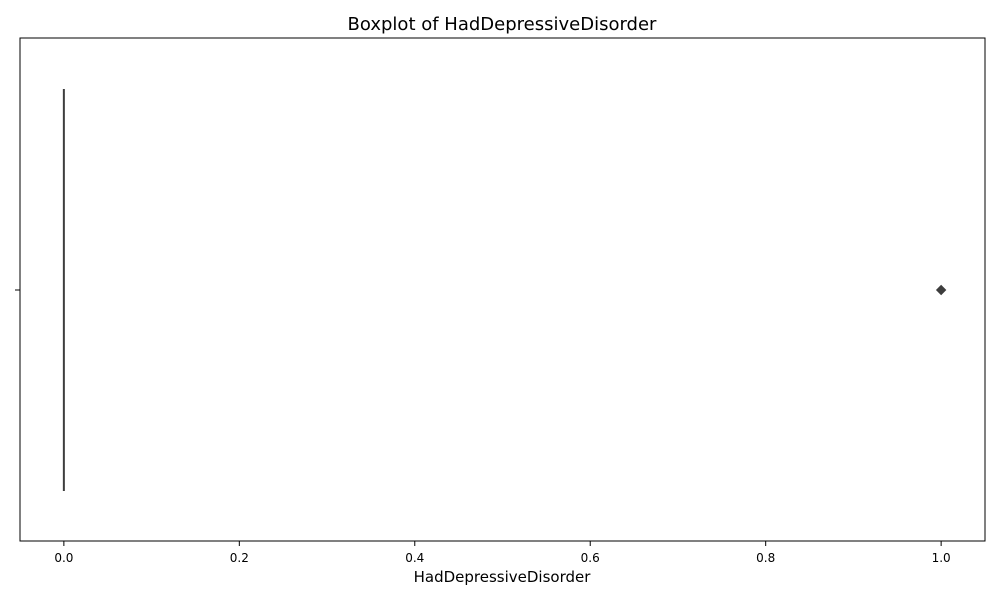 This screenshot has width=1000, height=600. What do you see at coordinates (503, 577) in the screenshot?
I see `x-axis-label: HadDepressiveDisorder` at bounding box center [503, 577].